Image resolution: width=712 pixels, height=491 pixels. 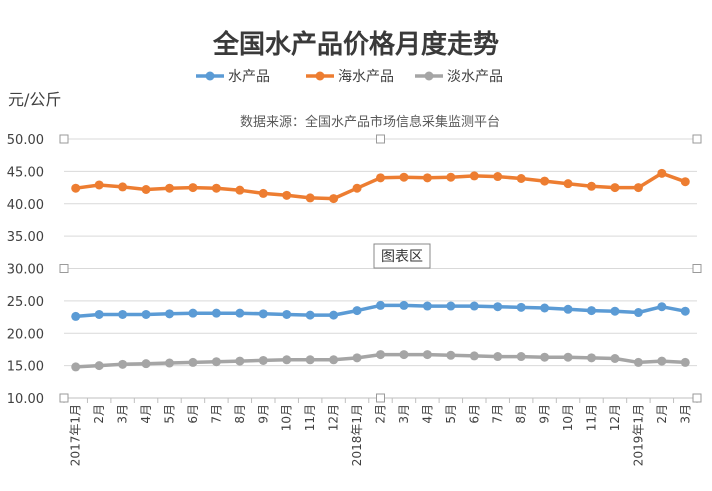 I want to click on x-tick-label-25: 2月, so click(x=662, y=414).